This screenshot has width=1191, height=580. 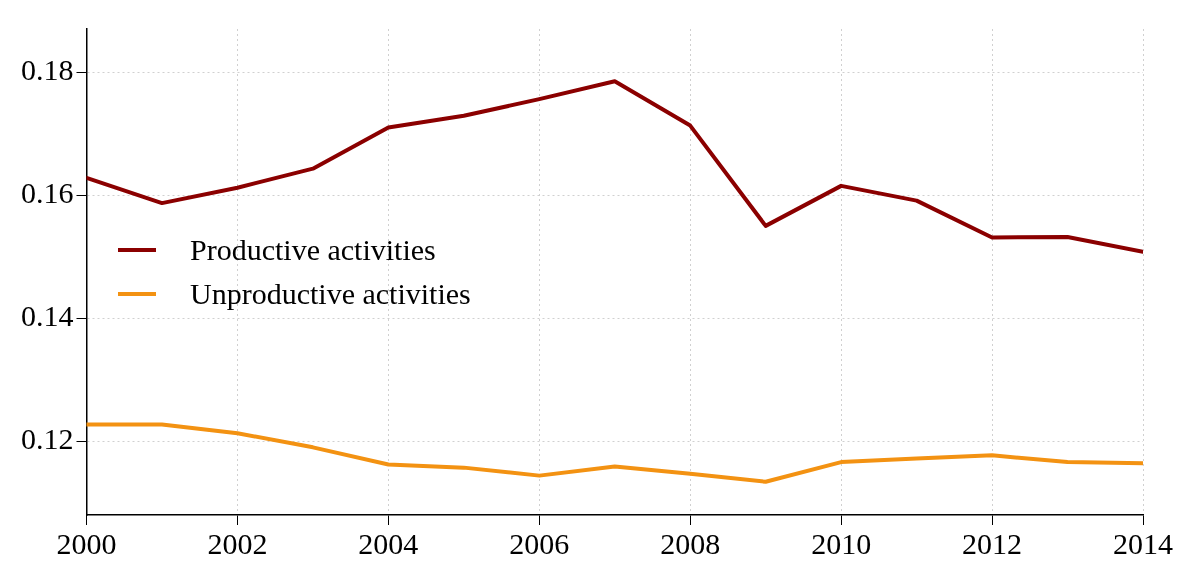 I want to click on legend-label: Productive activities, so click(x=313, y=250).